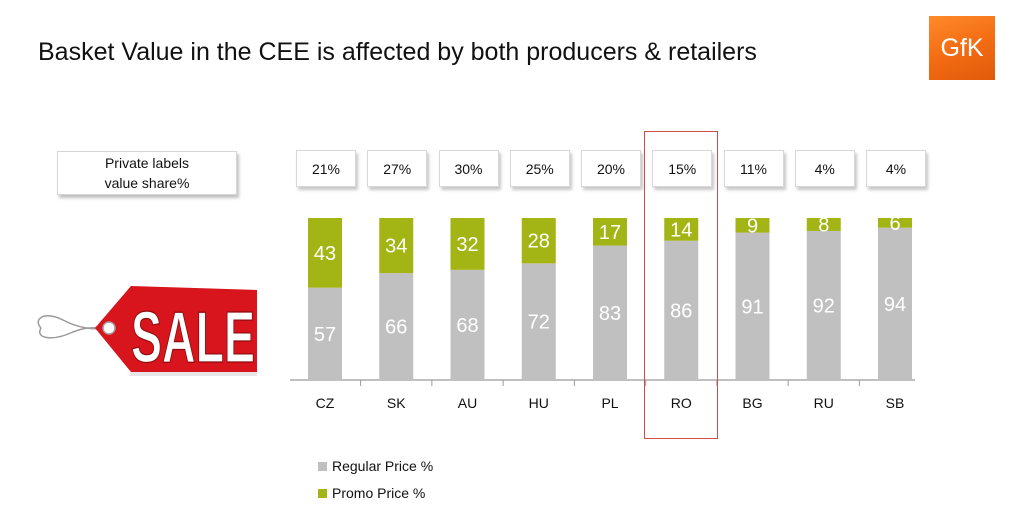  I want to click on x-tick-label-cz: CZ, so click(325, 403).